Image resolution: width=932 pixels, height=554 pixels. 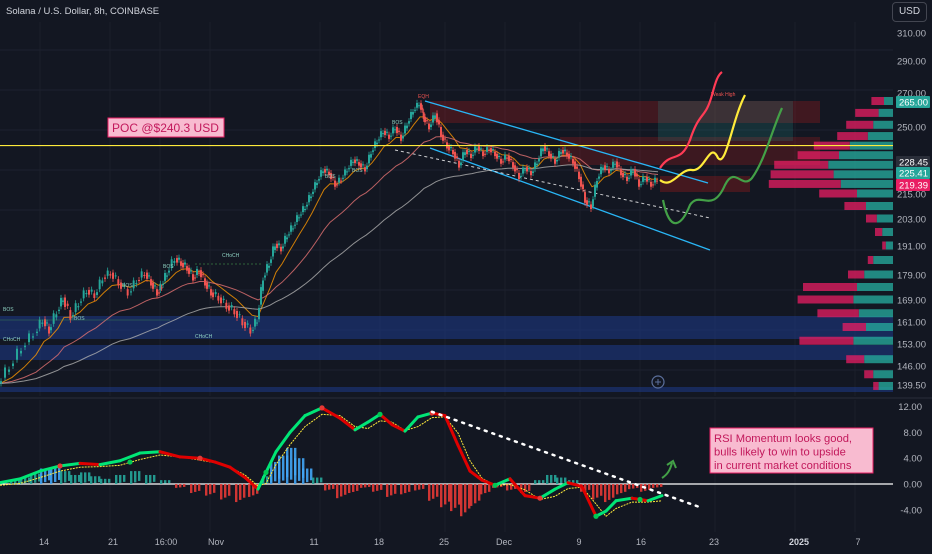 What do you see at coordinates (444, 542) in the screenshot?
I see `time-tick-label: 25` at bounding box center [444, 542].